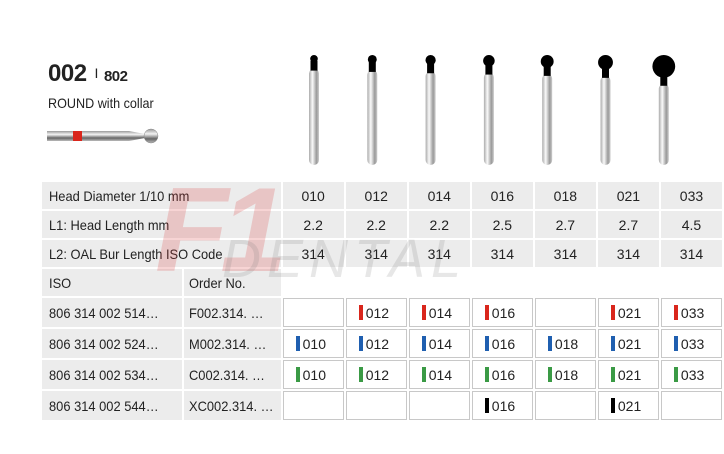 The width and height of the screenshot is (724, 454). What do you see at coordinates (232, 282) in the screenshot?
I see `order-header: Order No.` at bounding box center [232, 282].